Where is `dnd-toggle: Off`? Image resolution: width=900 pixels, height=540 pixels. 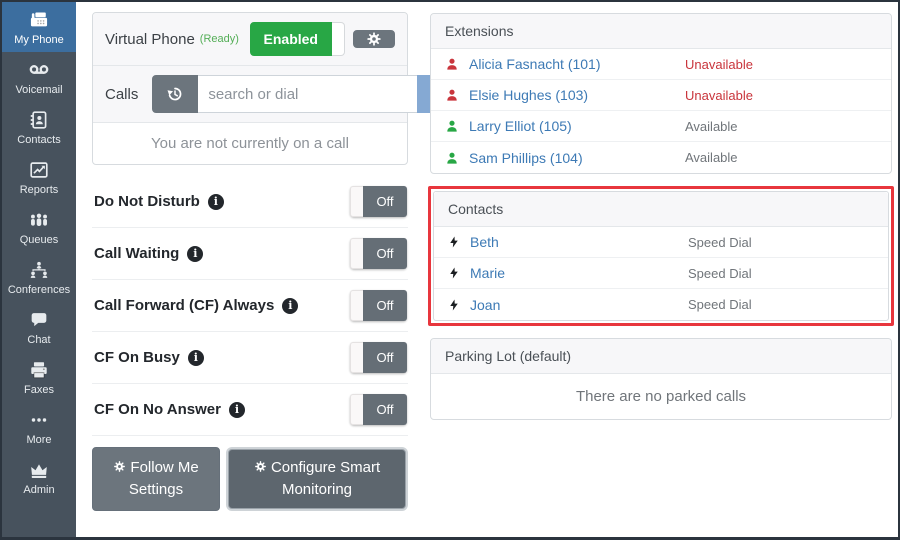 dnd-toggle: Off is located at coordinates (378, 201).